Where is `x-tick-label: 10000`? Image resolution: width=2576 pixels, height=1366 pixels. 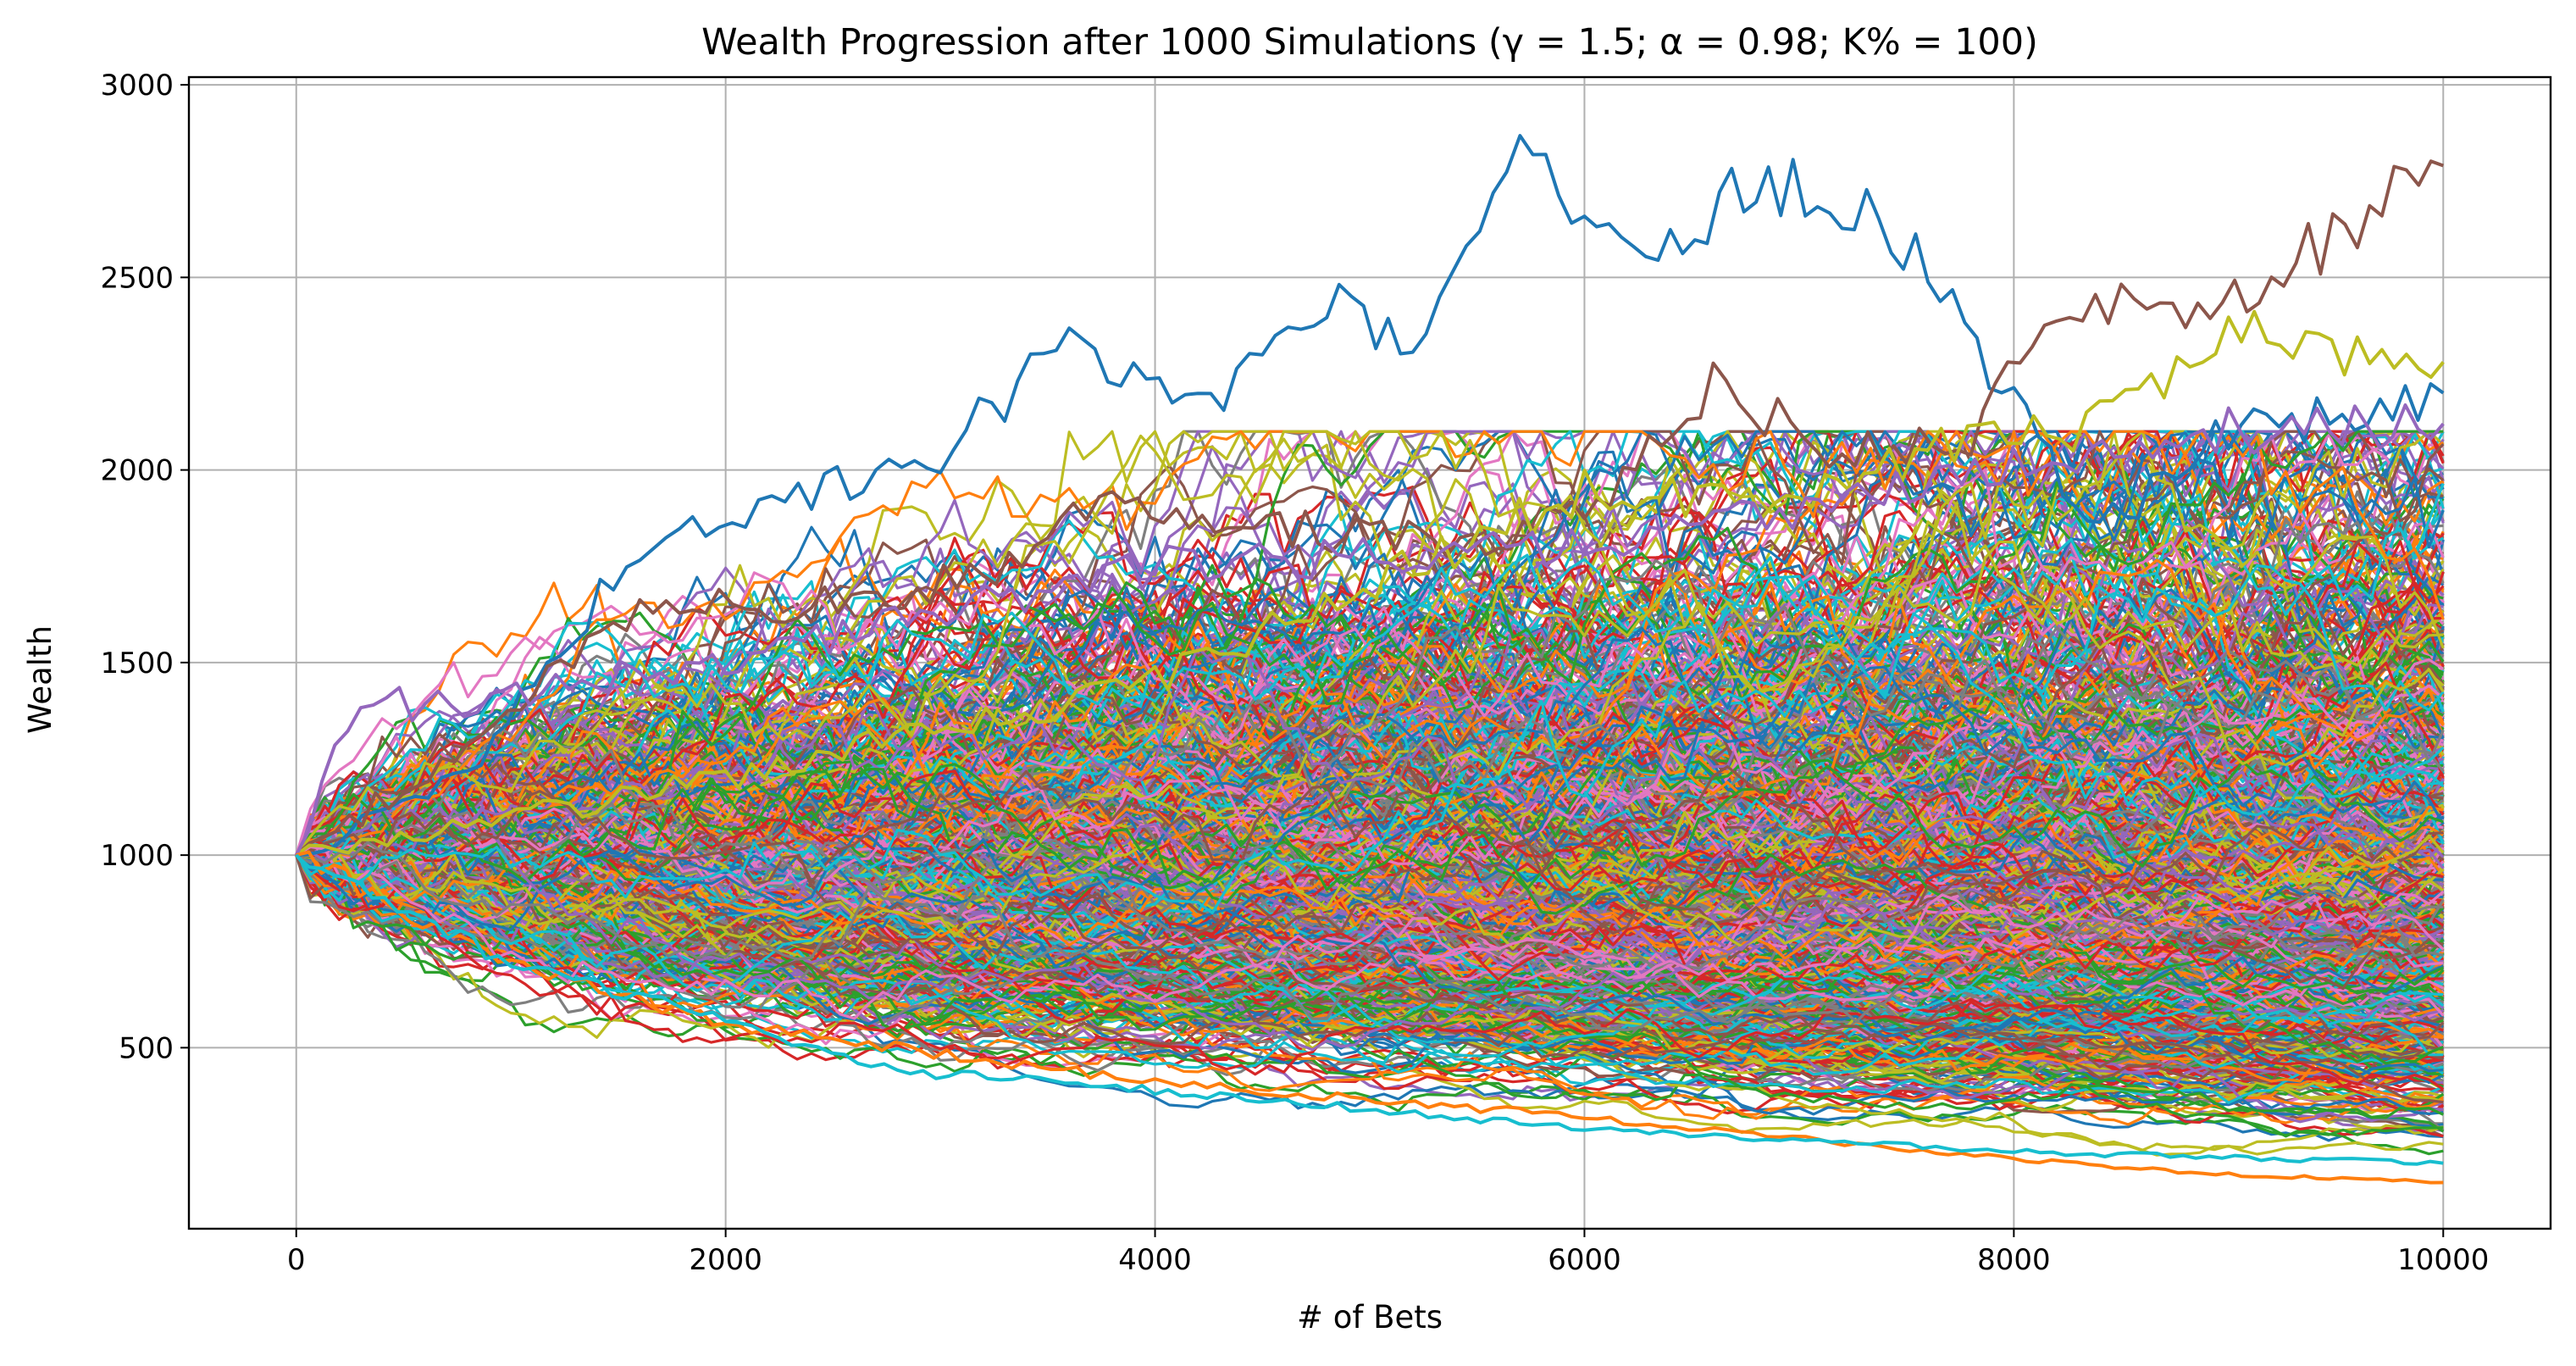 x-tick-label: 10000 is located at coordinates (2443, 1260).